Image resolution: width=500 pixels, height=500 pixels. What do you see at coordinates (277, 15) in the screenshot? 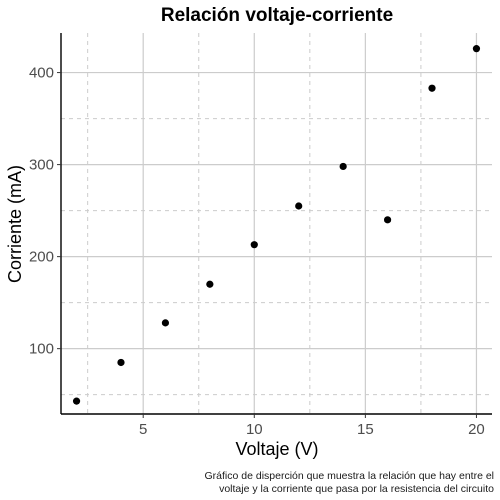
I see `chart-title: Relación voltaje-corriente` at bounding box center [277, 15].